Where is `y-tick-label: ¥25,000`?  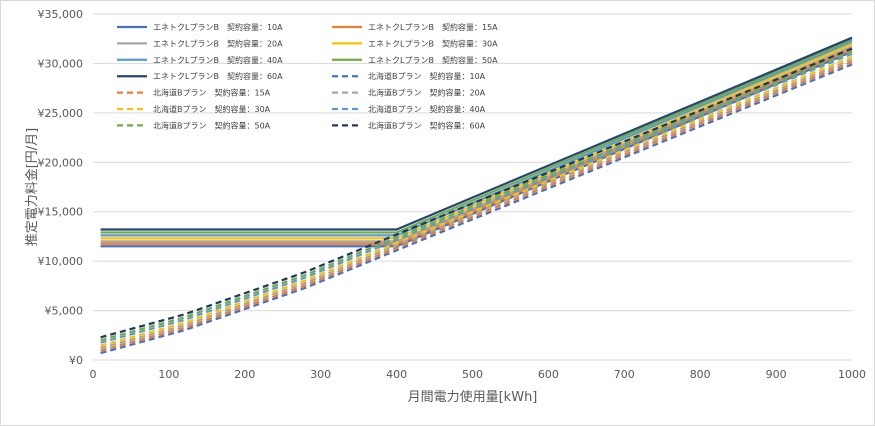
y-tick-label: ¥25,000 is located at coordinates (61, 113).